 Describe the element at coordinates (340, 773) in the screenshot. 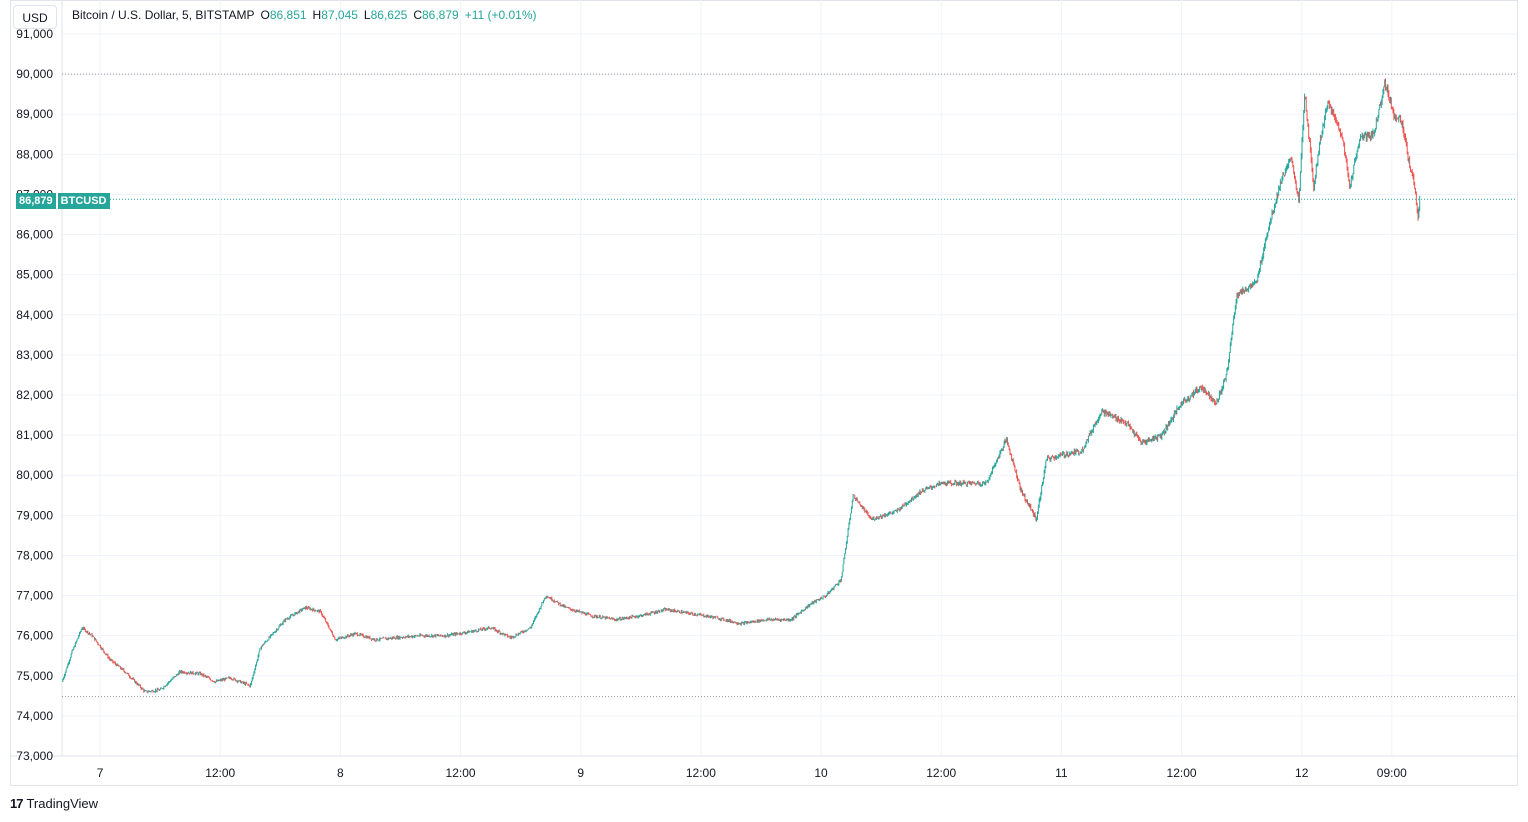

I see `x-tick-label: 8` at that location.